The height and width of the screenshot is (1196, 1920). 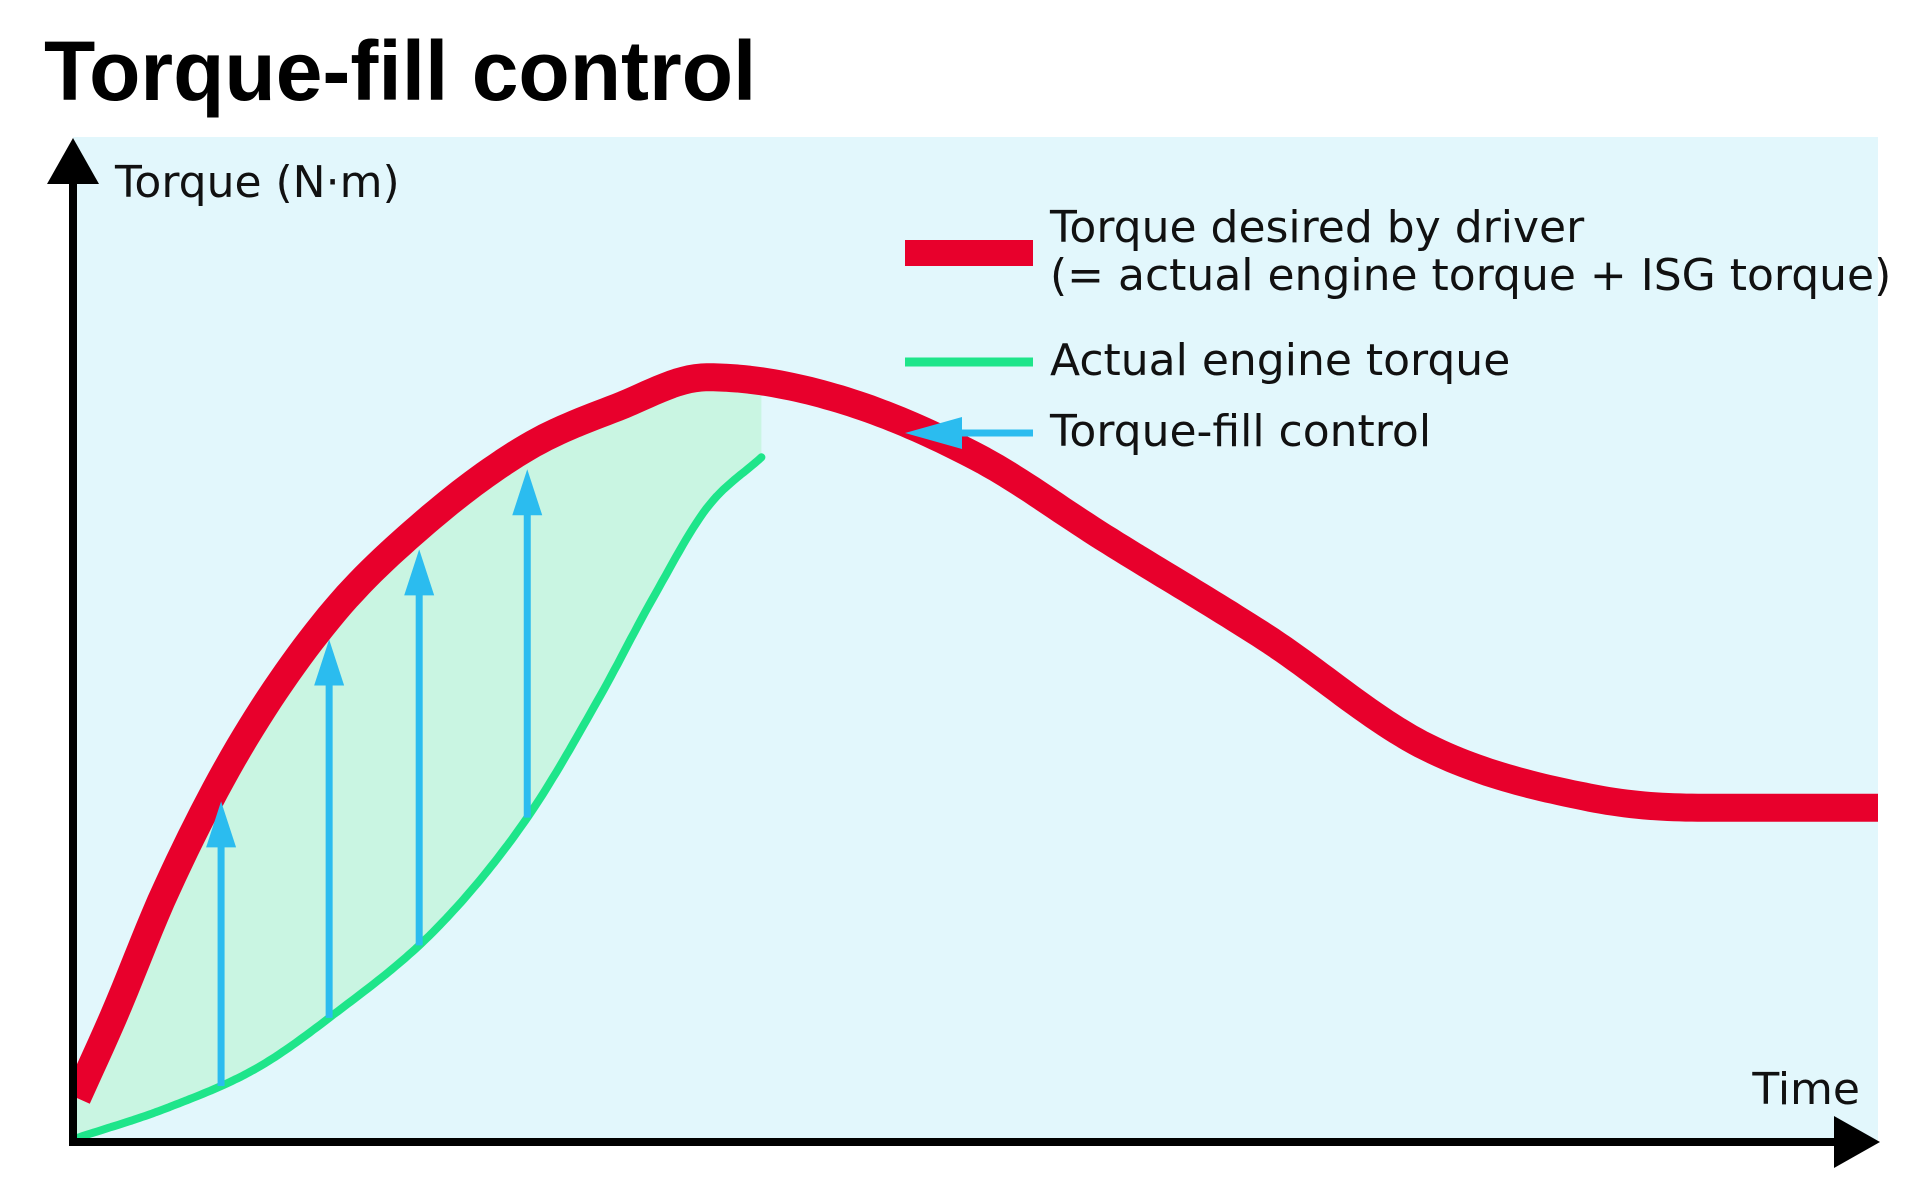 What do you see at coordinates (374, 778) in the screenshot?
I see `torque-fill-arrows` at bounding box center [374, 778].